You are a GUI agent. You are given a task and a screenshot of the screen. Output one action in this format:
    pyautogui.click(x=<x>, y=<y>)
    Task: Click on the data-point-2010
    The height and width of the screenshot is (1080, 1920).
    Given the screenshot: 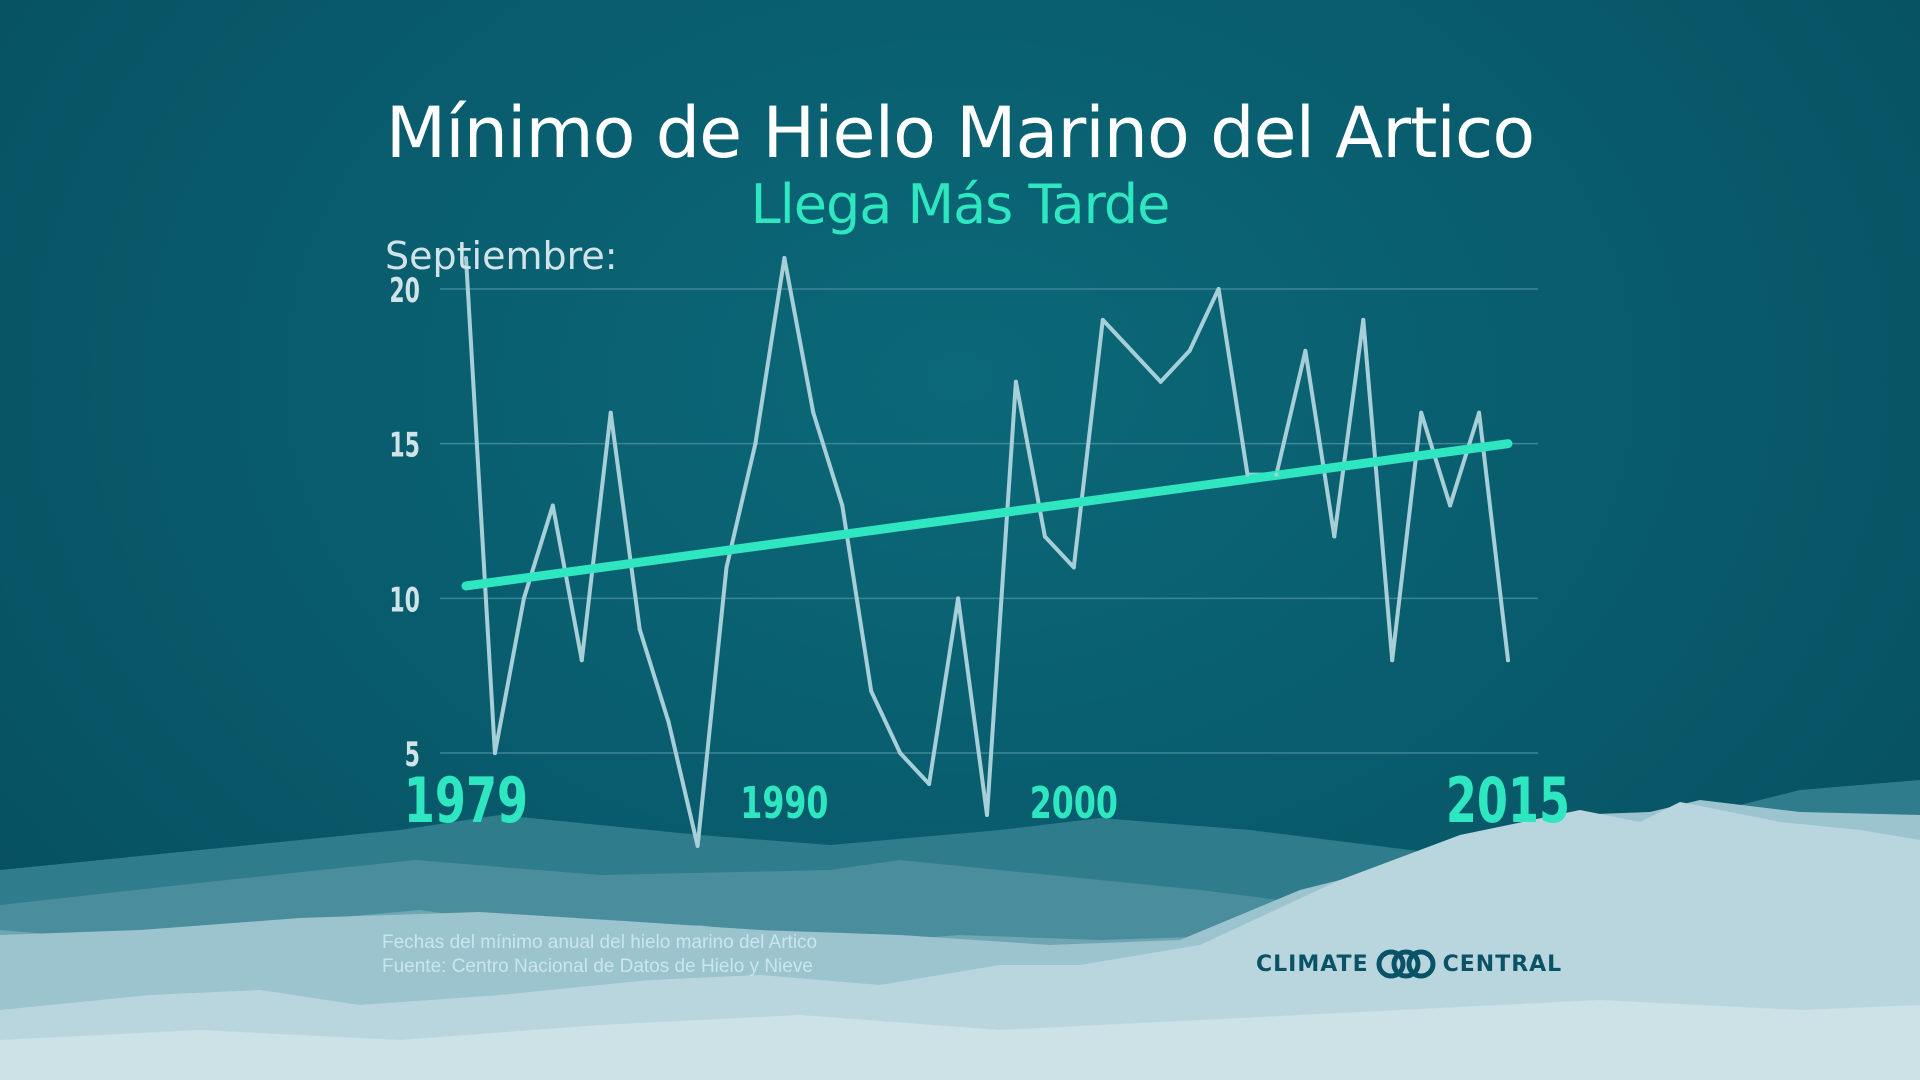 What is the action you would take?
    pyautogui.click(x=1363, y=319)
    